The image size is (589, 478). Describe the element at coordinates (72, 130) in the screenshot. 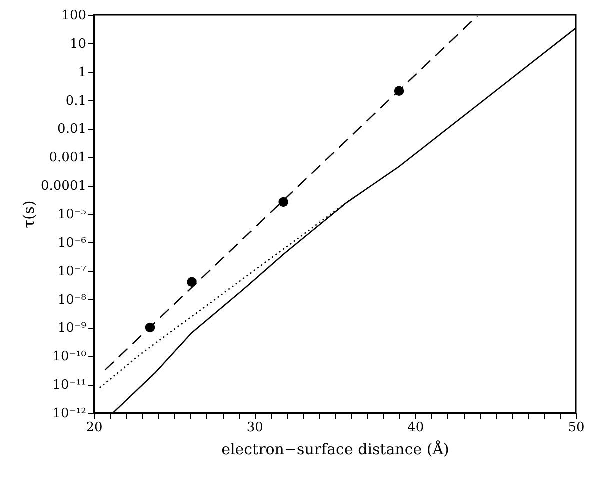

I see `y-tick-label: 0.01` at that location.